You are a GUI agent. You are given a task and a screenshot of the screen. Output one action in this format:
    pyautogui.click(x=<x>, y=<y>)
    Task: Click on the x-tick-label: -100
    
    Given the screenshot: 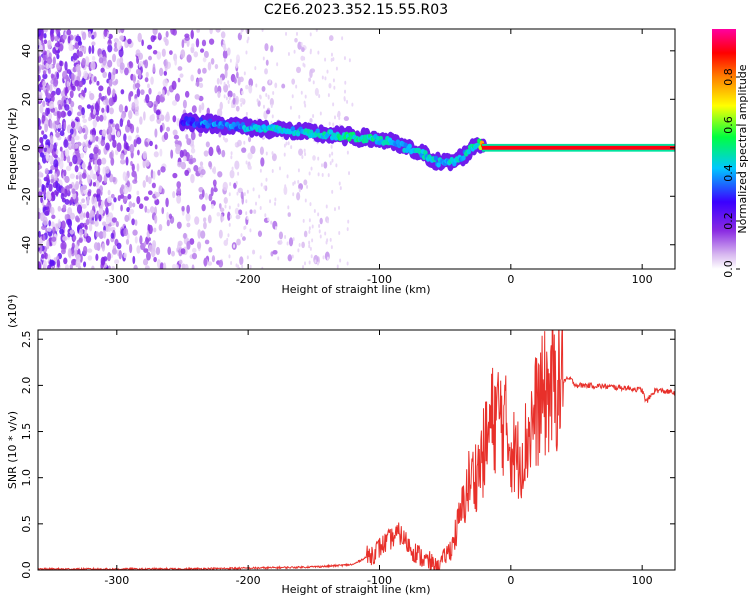 What is the action you would take?
    pyautogui.click(x=379, y=279)
    